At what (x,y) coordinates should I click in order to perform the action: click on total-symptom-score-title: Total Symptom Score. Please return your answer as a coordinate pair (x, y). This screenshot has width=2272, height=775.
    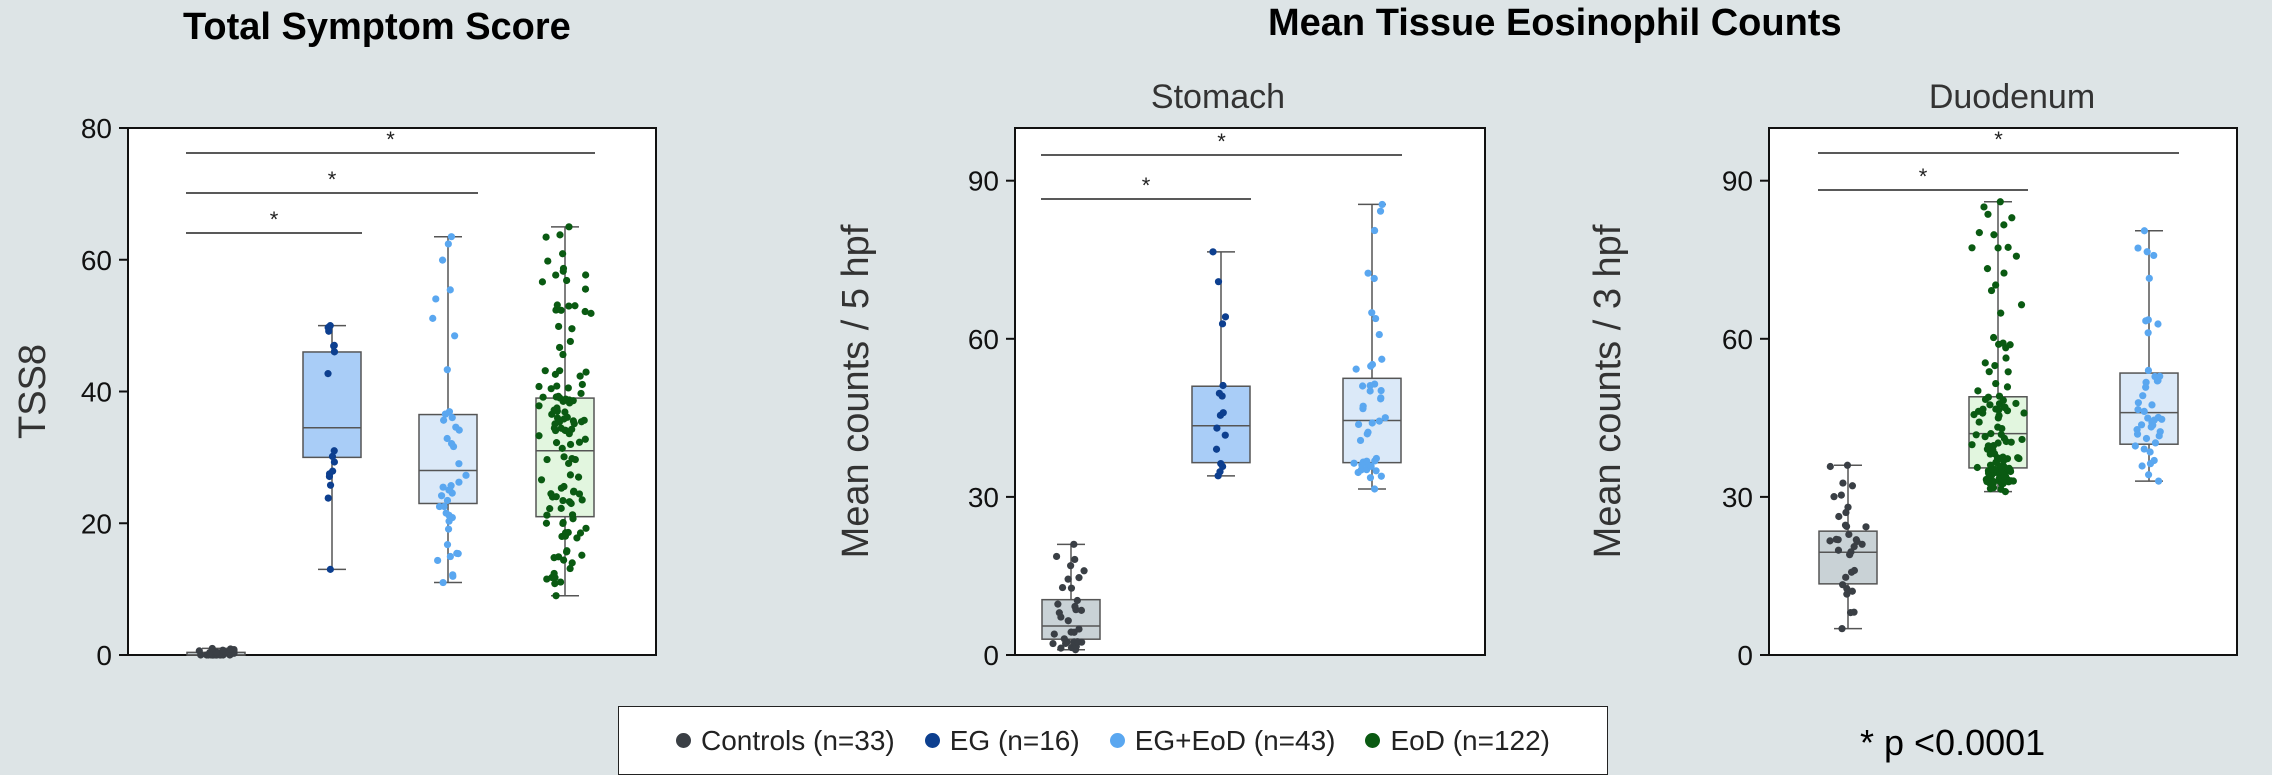
    Looking at the image, I should click on (377, 27).